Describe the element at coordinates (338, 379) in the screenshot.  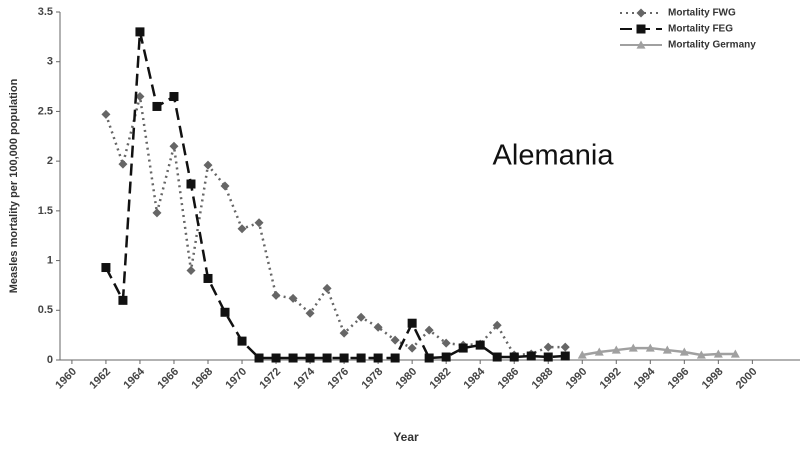
I see `x-tick-label: 1976` at that location.